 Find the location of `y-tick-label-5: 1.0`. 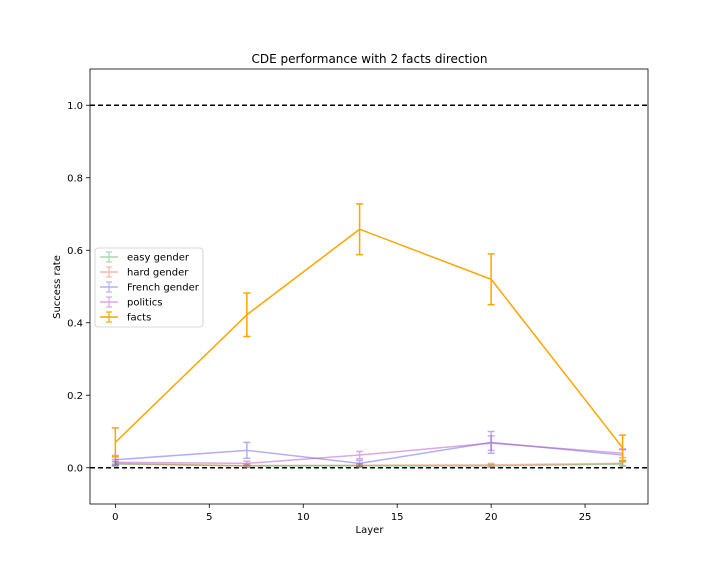

y-tick-label-5: 1.0 is located at coordinates (75, 106).